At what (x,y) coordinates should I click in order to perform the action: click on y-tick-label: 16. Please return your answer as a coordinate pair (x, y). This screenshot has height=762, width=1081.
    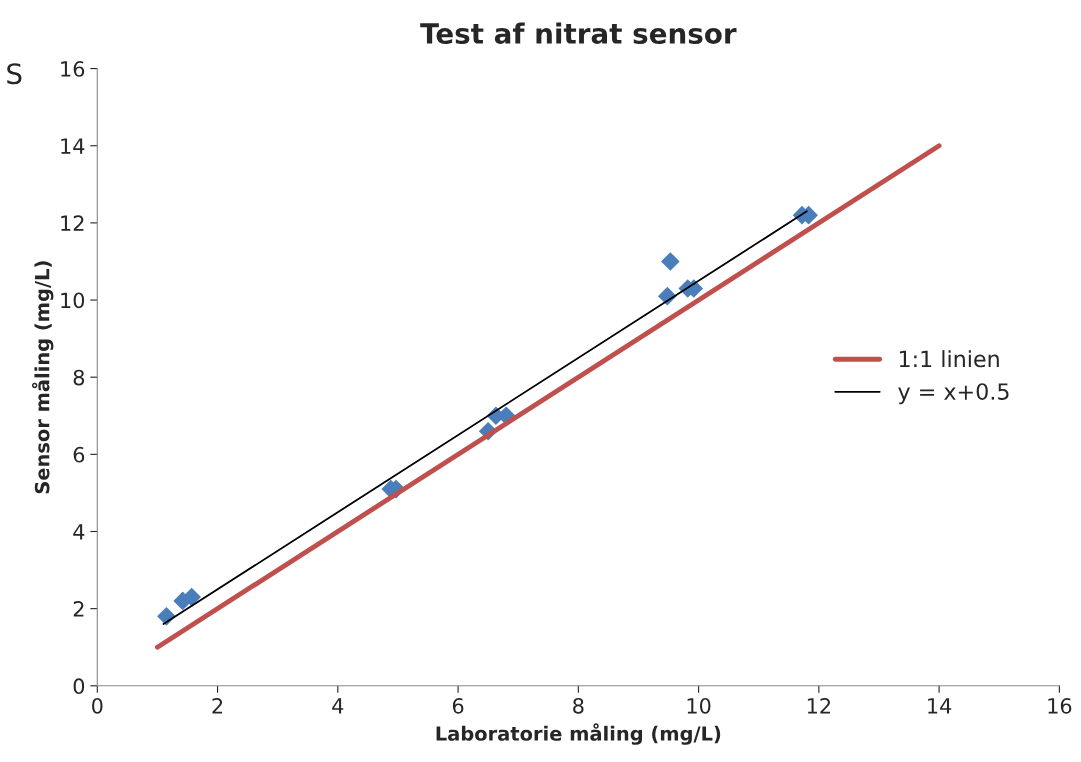
    Looking at the image, I should click on (73, 69).